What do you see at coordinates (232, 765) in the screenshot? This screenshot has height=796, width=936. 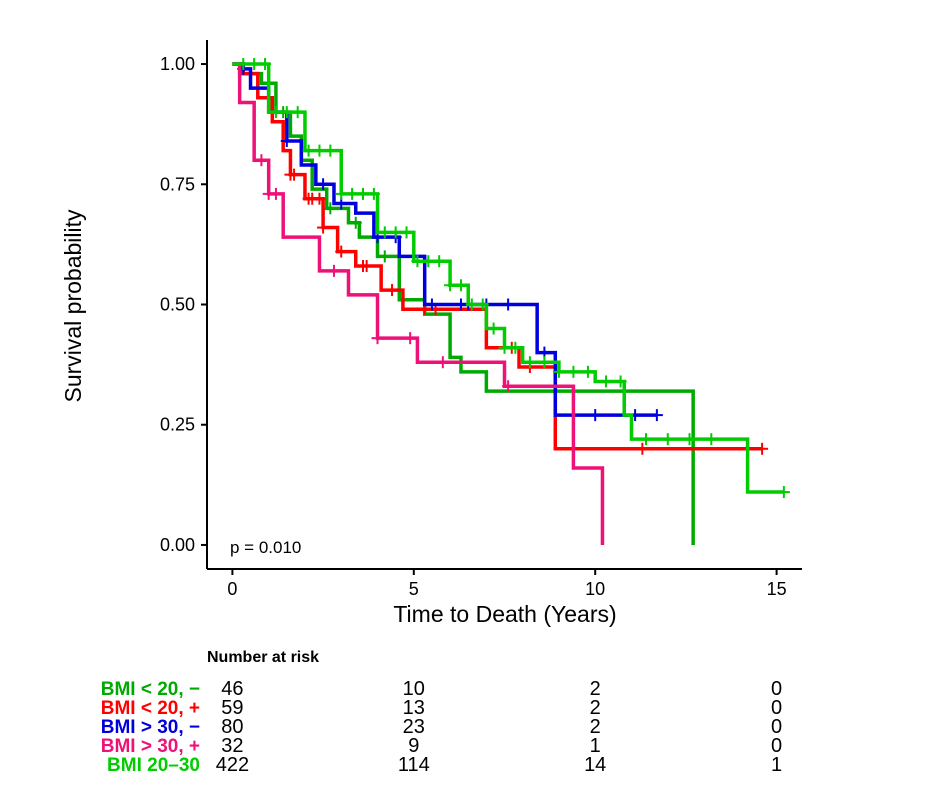 I see `risk-count: 422` at bounding box center [232, 765].